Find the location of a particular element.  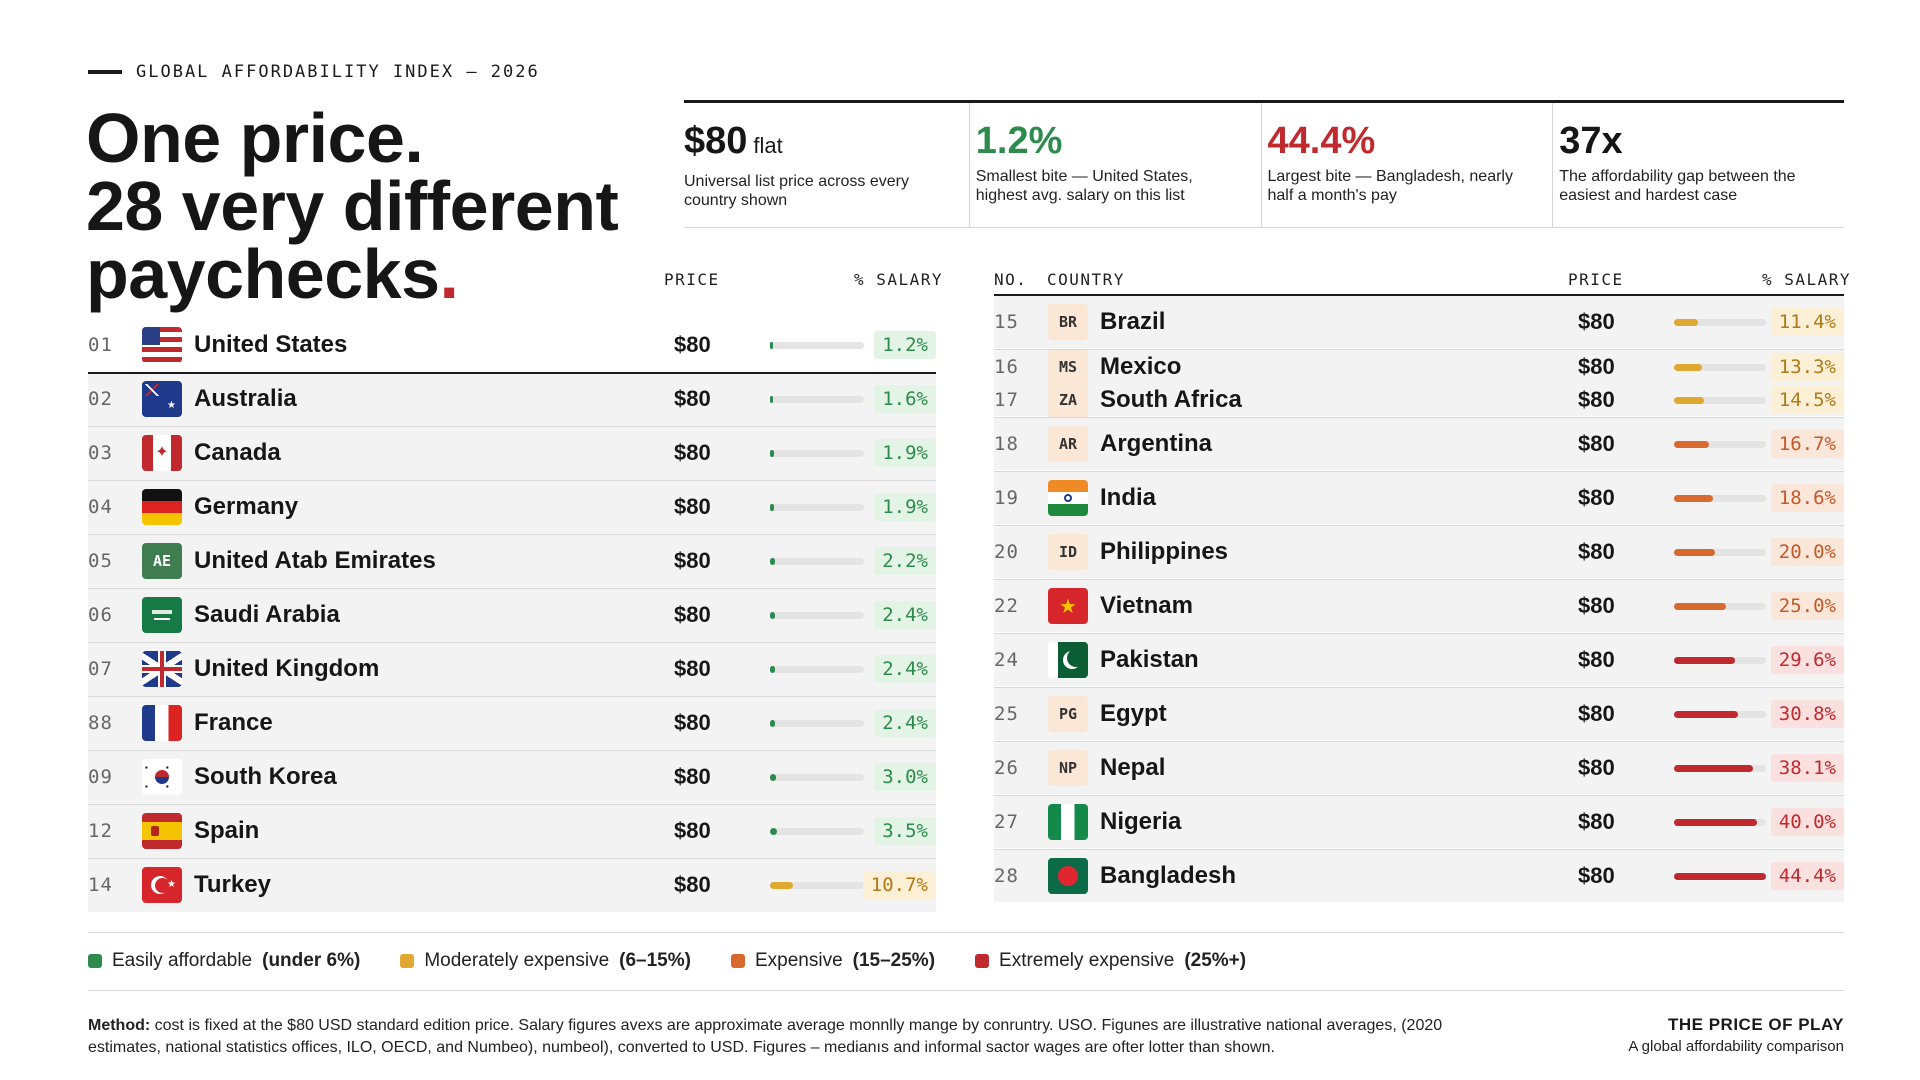

salary-percent-badge: 2.4% is located at coordinates (905, 615).